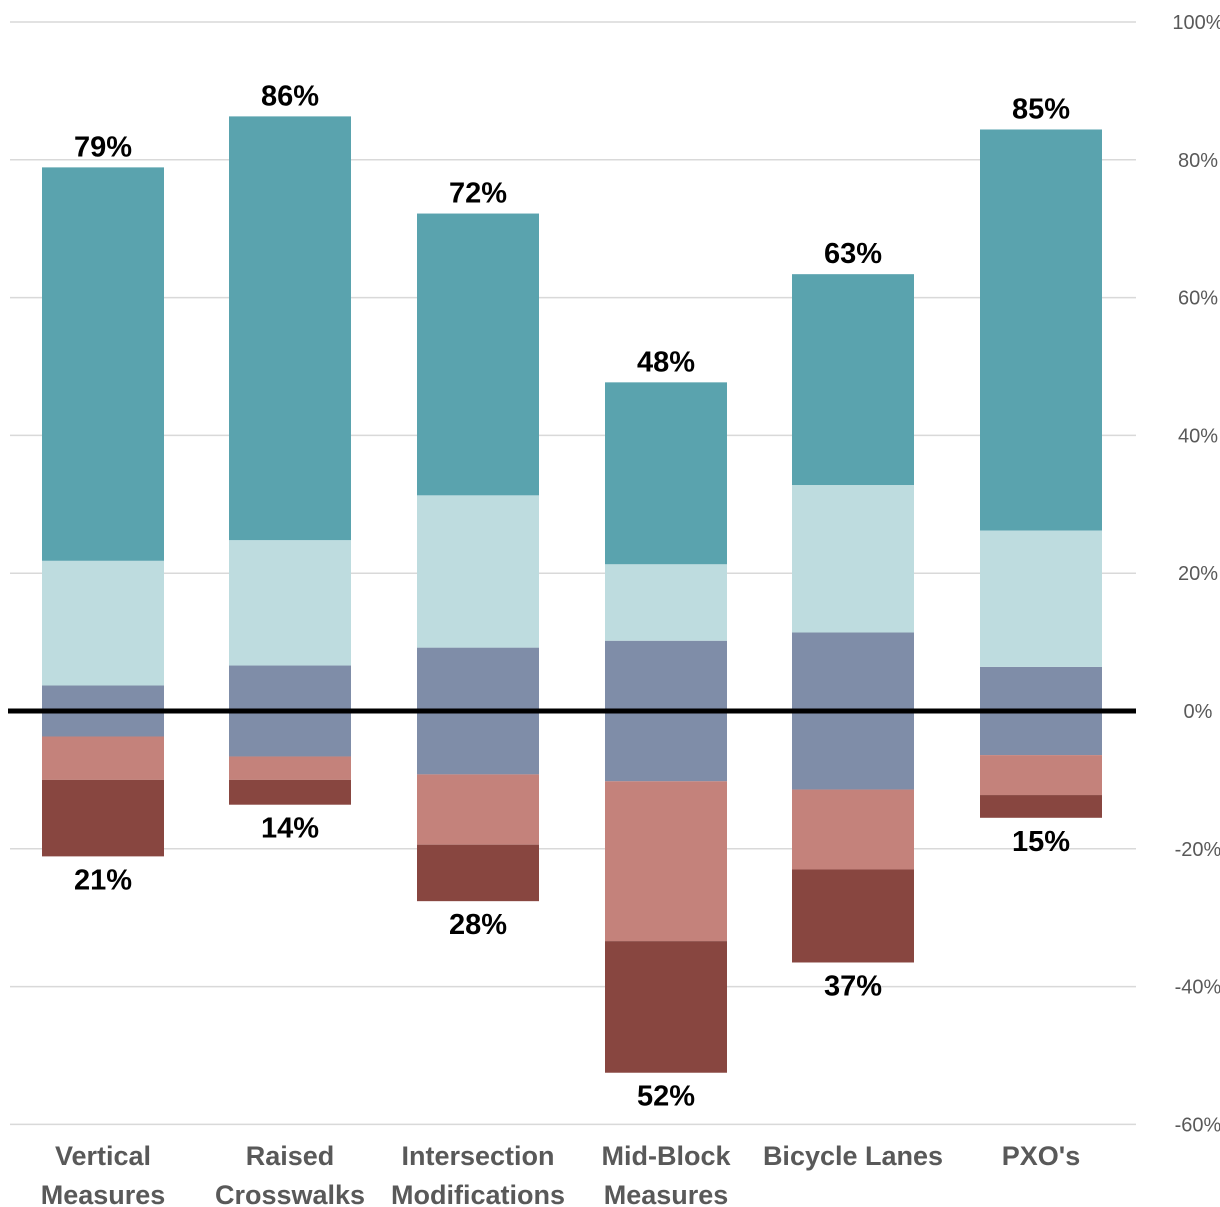 The height and width of the screenshot is (1207, 1220). I want to click on y-tick-label: -20%, so click(1197, 850).